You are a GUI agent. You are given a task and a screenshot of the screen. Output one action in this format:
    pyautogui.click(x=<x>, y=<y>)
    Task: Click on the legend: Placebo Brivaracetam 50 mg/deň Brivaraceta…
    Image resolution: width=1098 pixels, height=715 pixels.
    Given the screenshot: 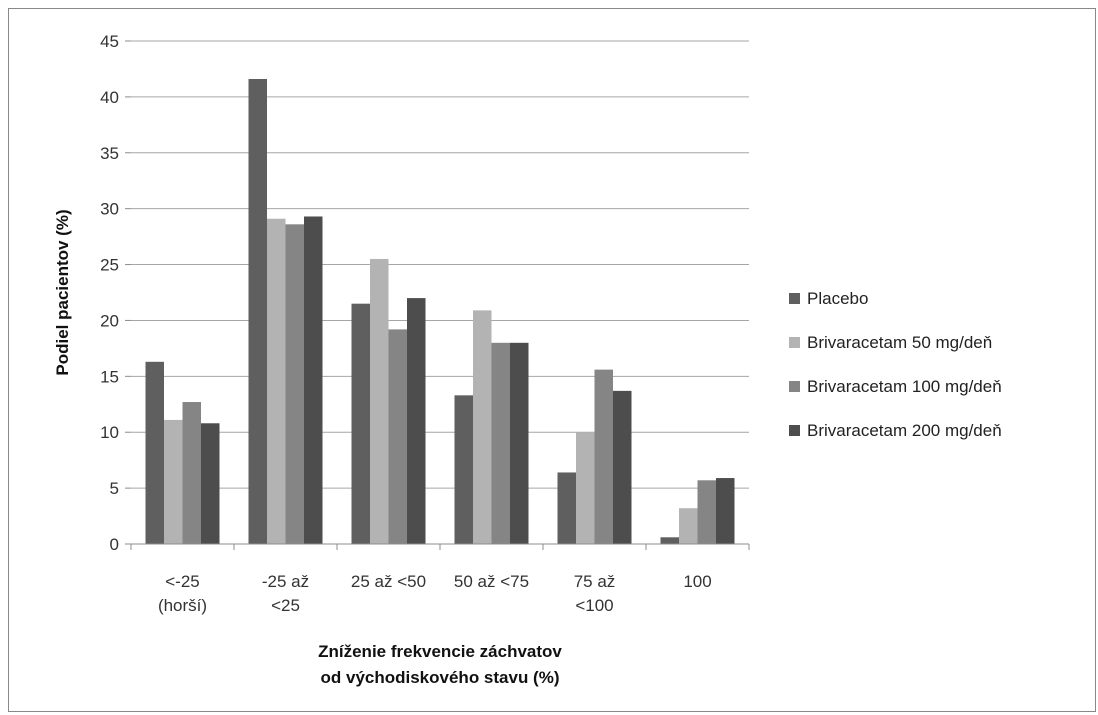 What is the action you would take?
    pyautogui.click(x=895, y=364)
    